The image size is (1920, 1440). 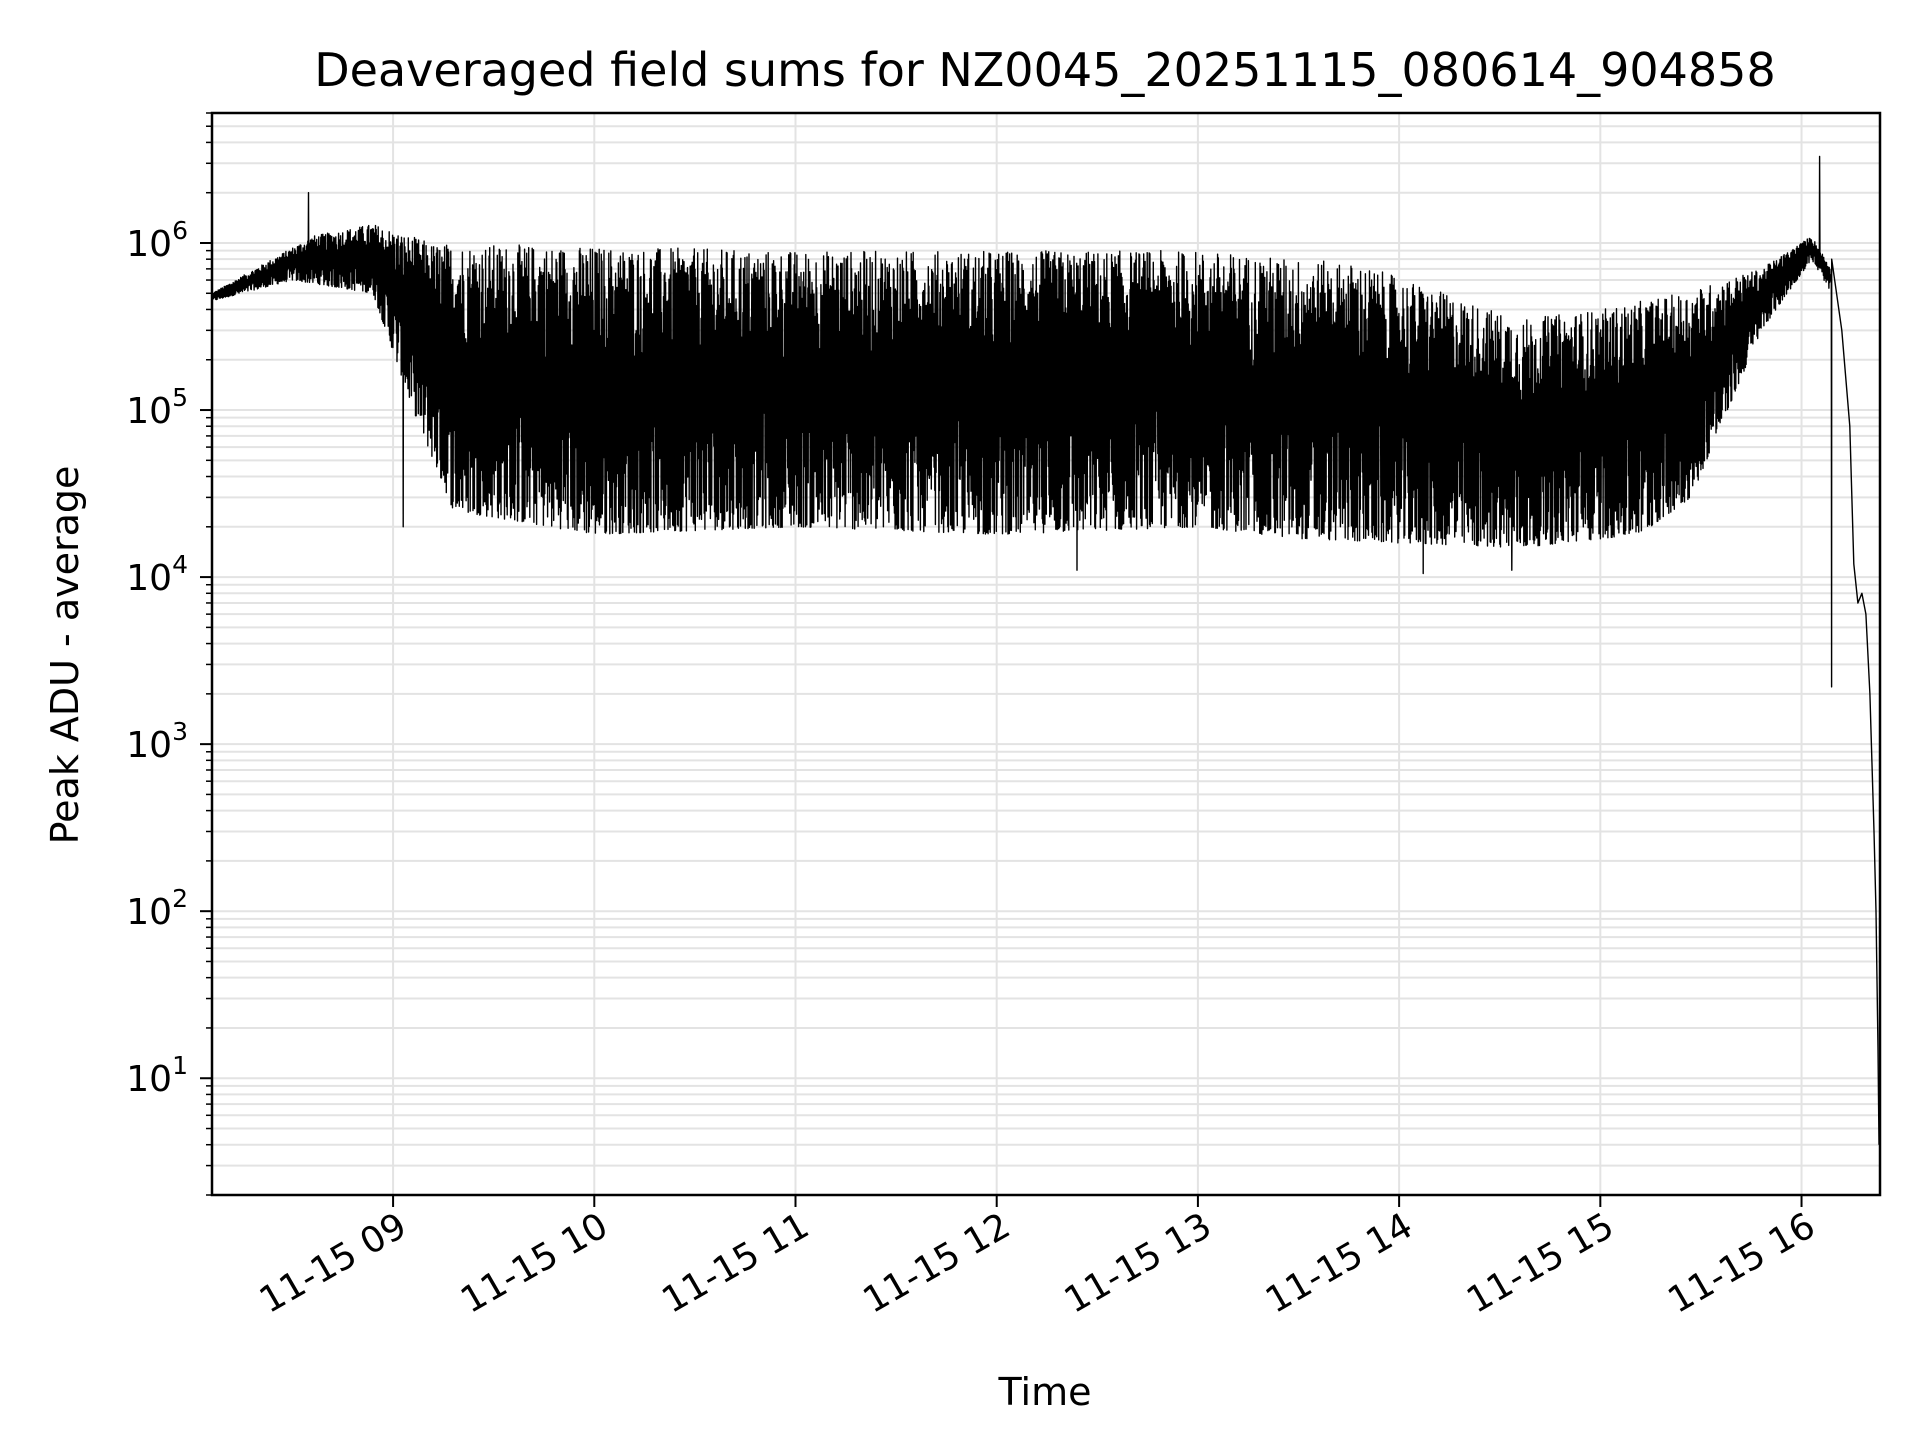 I want to click on y-tick-label: 10², so click(x=157, y=908).